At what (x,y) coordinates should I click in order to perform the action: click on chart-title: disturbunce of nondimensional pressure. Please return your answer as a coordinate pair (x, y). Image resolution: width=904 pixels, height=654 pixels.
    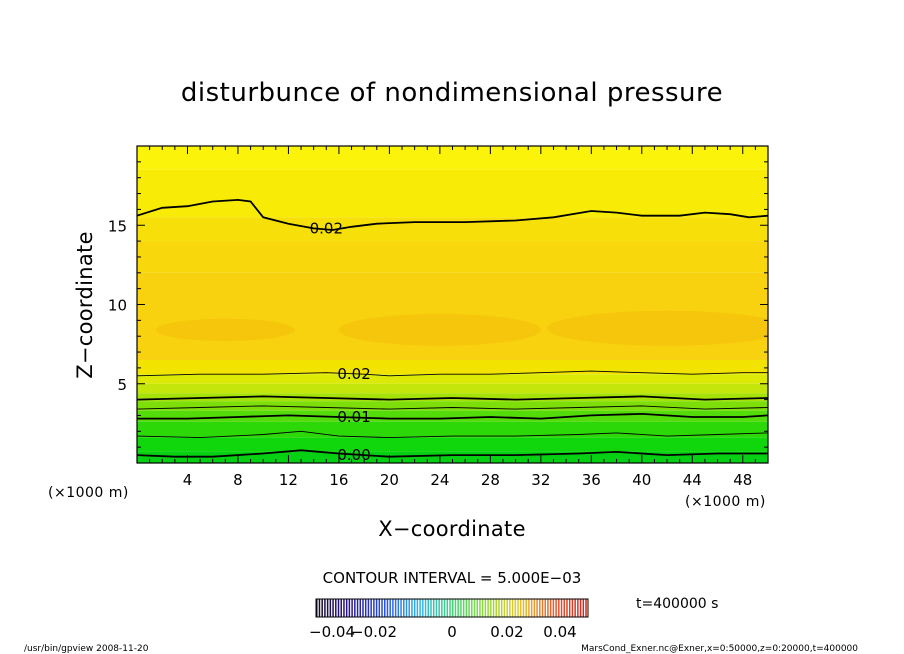
    Looking at the image, I should click on (452, 93).